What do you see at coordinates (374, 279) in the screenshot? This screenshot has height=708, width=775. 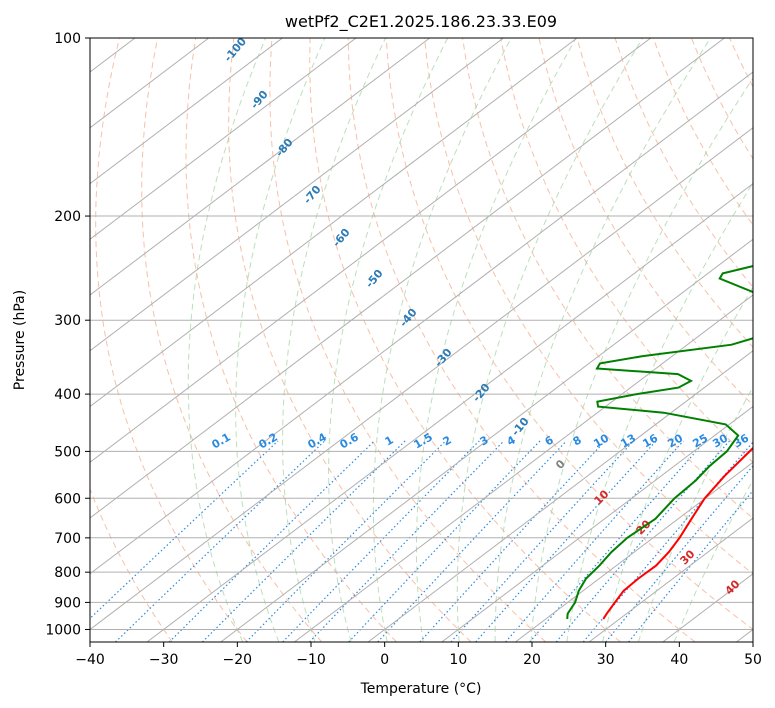 I see `isotherm-value-label: -50` at bounding box center [374, 279].